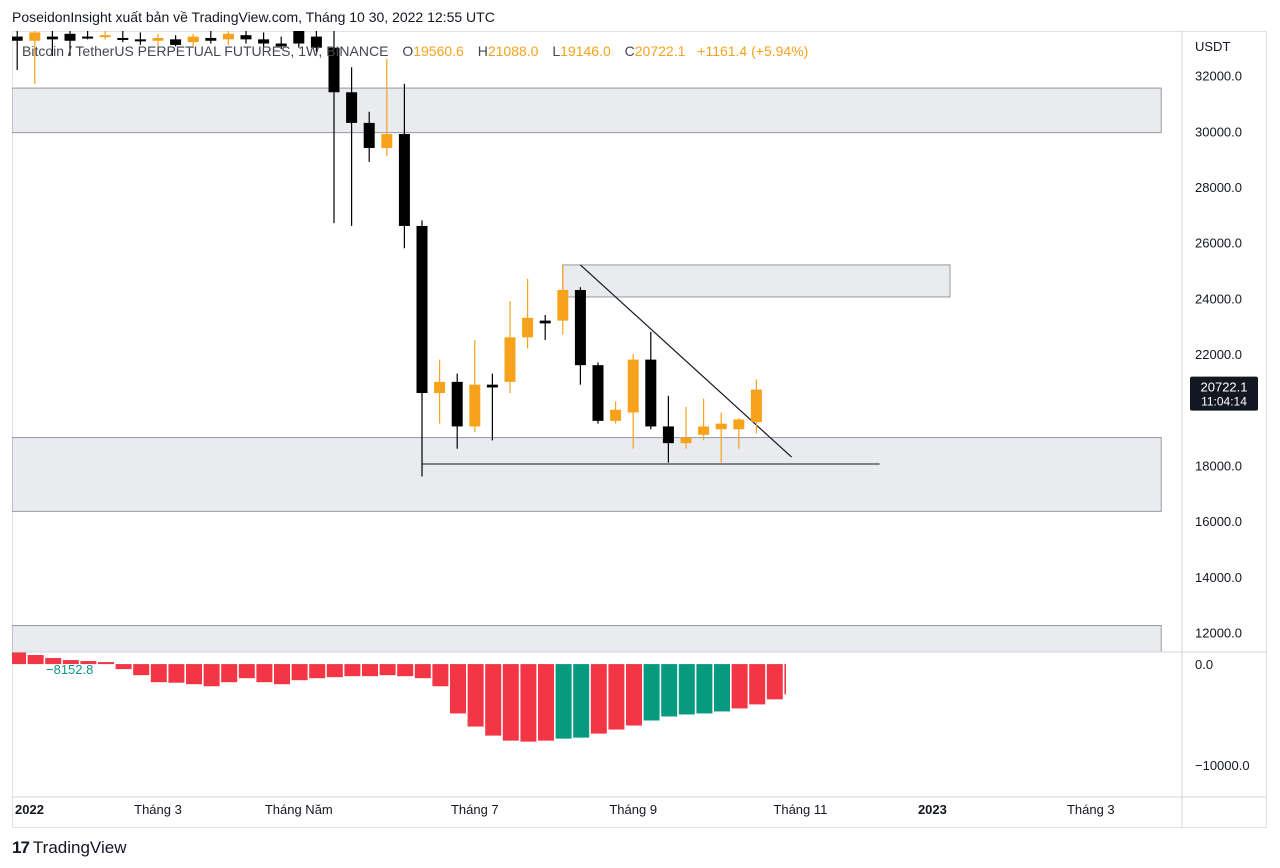  Describe the element at coordinates (1218, 354) in the screenshot. I see `price-tick-label: 22000.0` at that location.